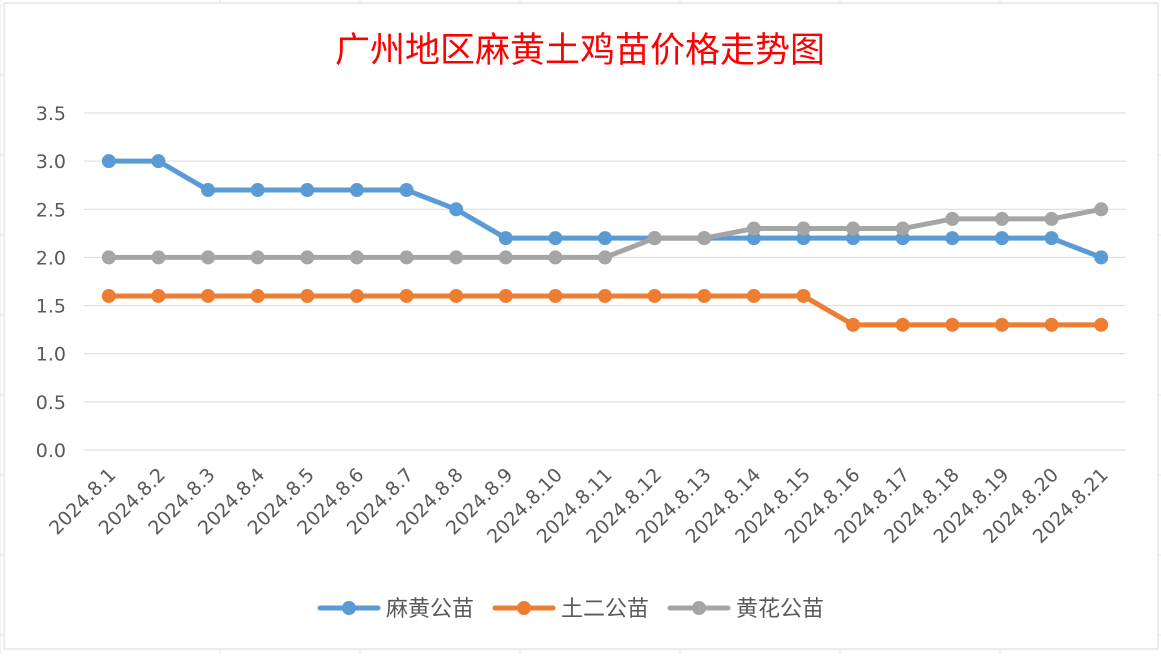  I want to click on y-tick-label: 2.0, so click(51, 258).